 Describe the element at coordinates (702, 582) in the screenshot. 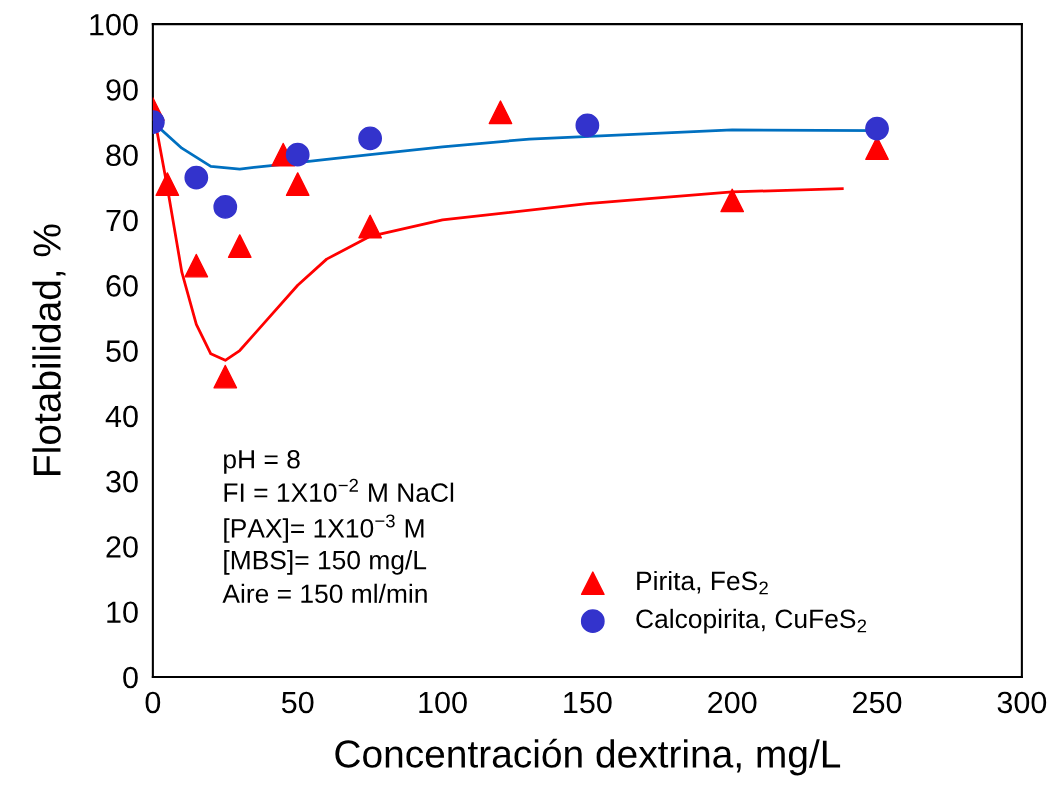

I see `legend-label: Pirita, FeS$_{2}$` at that location.